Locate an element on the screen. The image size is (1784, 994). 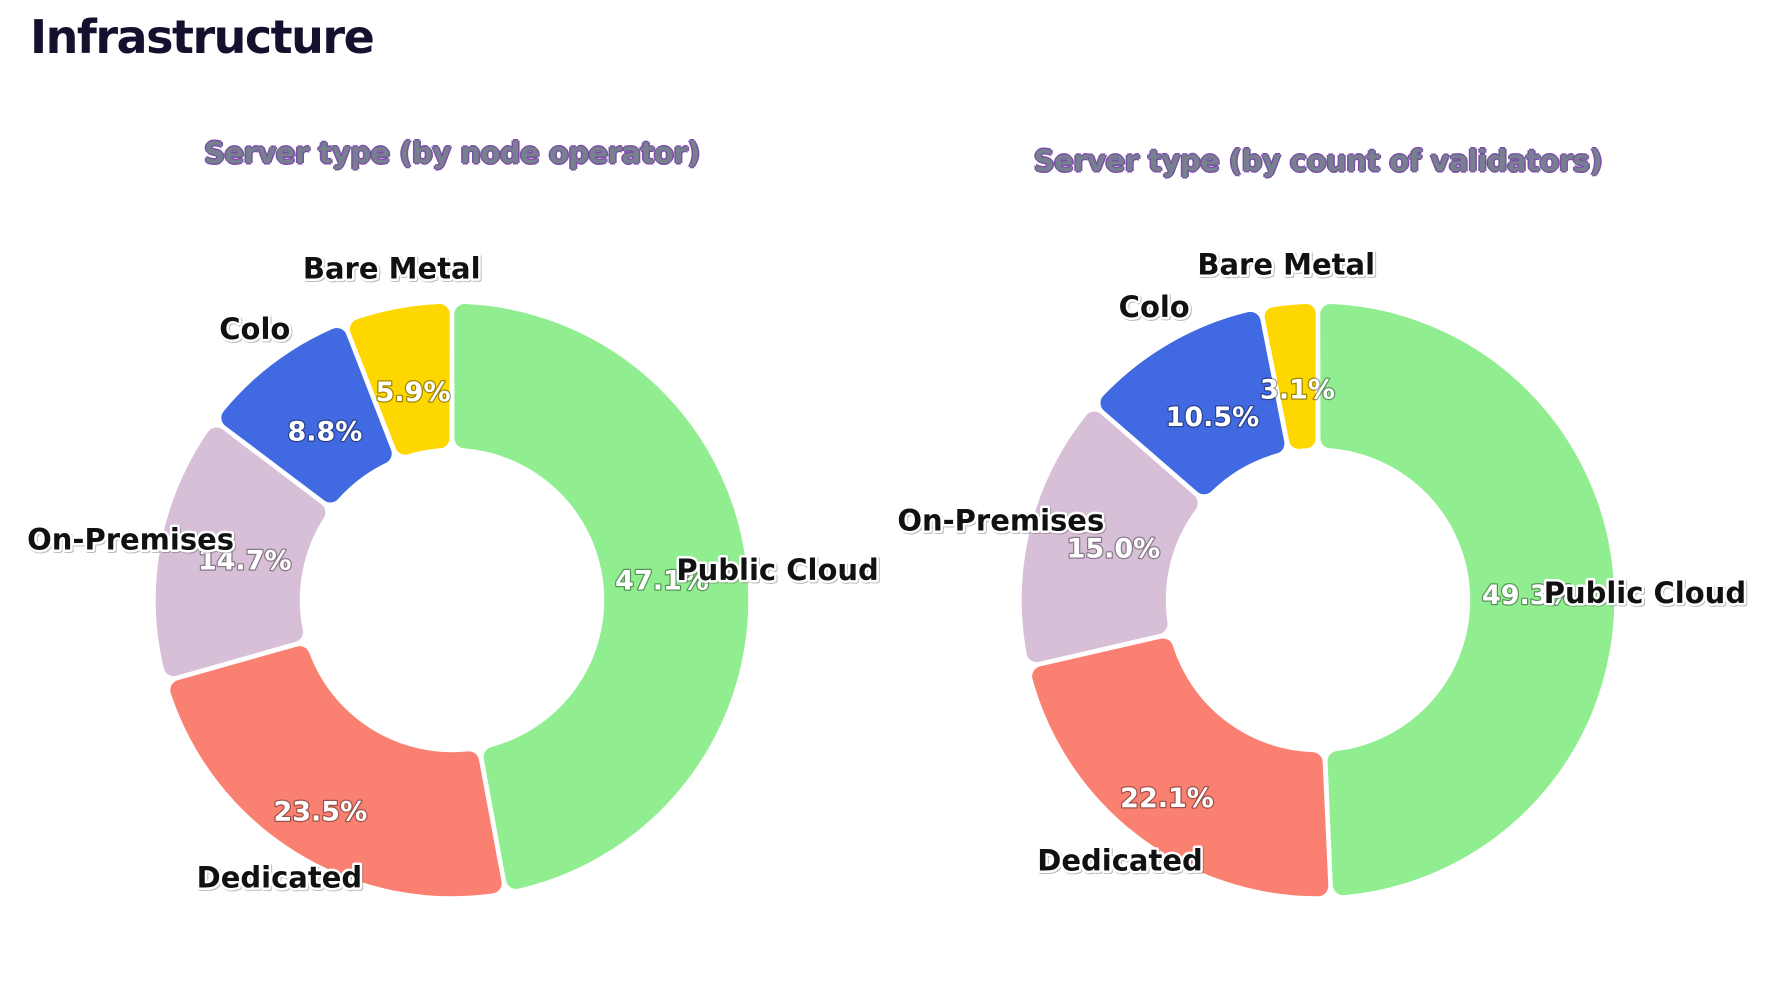
pie-slice-server-type-by-node-operator-bare-metal is located at coordinates (400, 379).